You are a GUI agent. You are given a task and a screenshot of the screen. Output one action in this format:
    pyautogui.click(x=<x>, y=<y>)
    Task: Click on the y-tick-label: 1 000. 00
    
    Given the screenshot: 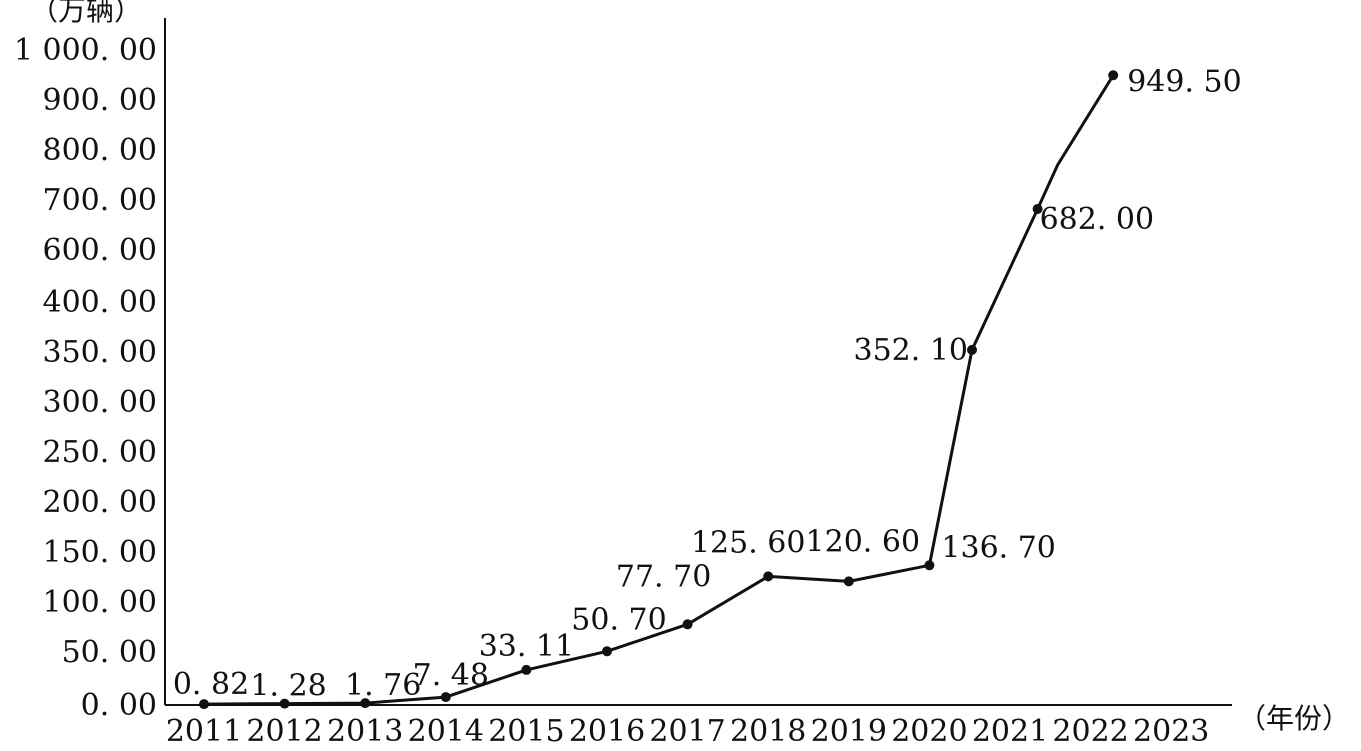 What is the action you would take?
    pyautogui.click(x=85, y=50)
    